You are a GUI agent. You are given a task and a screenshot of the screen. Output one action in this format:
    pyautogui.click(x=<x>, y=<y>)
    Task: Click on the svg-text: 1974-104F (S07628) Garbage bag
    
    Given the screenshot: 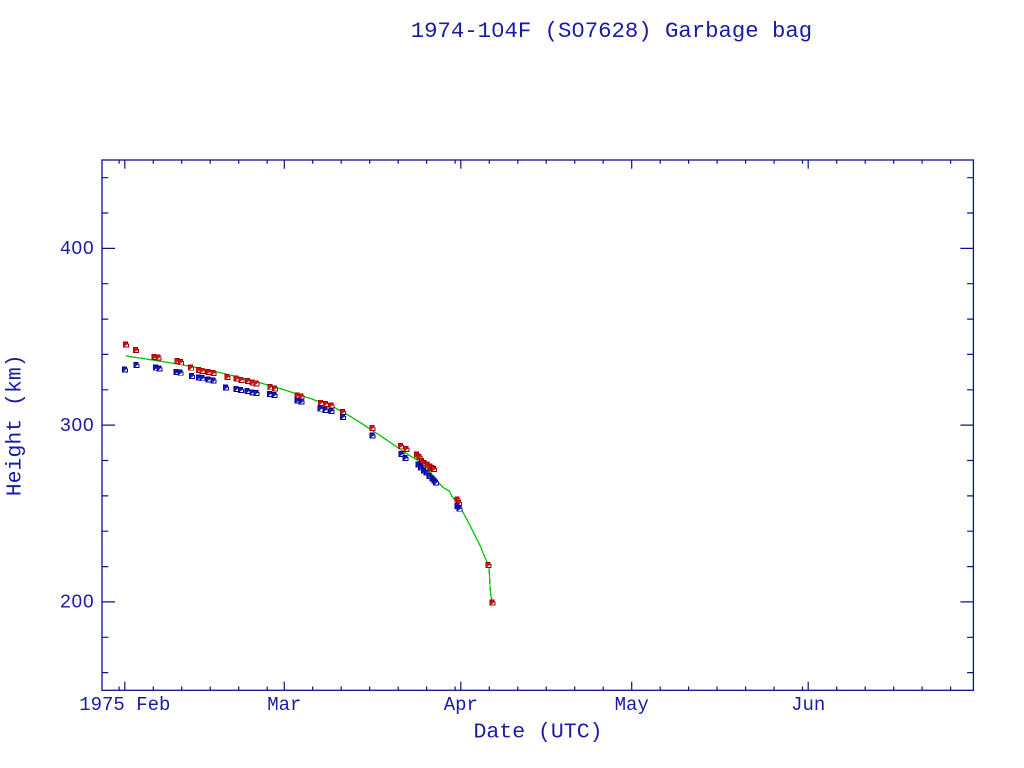 What is the action you would take?
    pyautogui.click(x=611, y=31)
    